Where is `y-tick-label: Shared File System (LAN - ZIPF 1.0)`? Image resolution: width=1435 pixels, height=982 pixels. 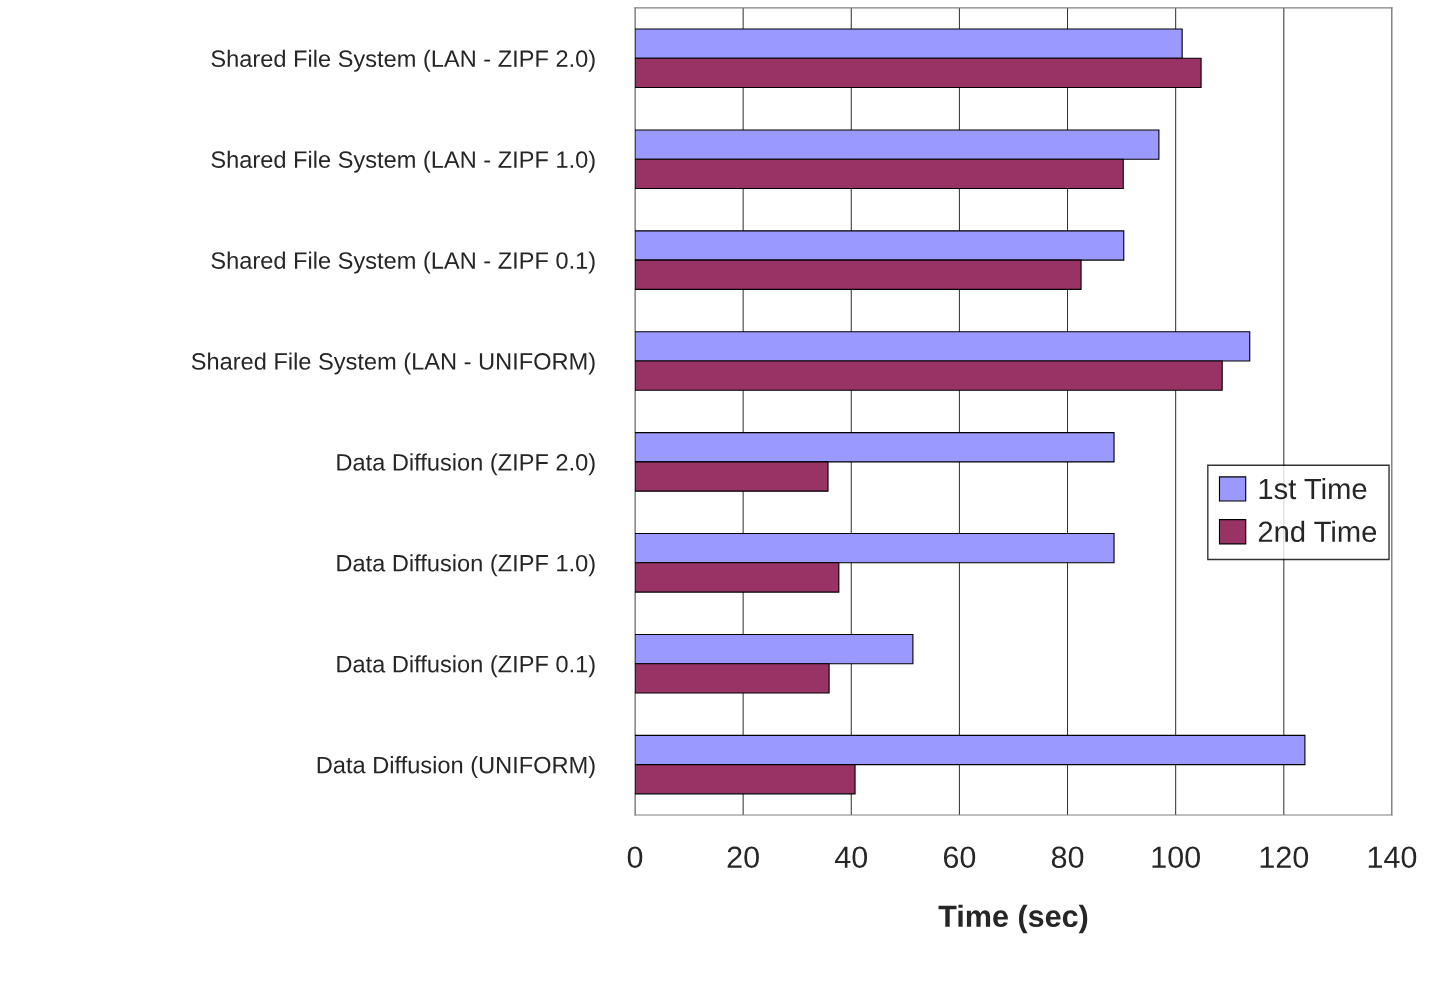 y-tick-label: Shared File System (LAN - ZIPF 1.0) is located at coordinates (403, 161).